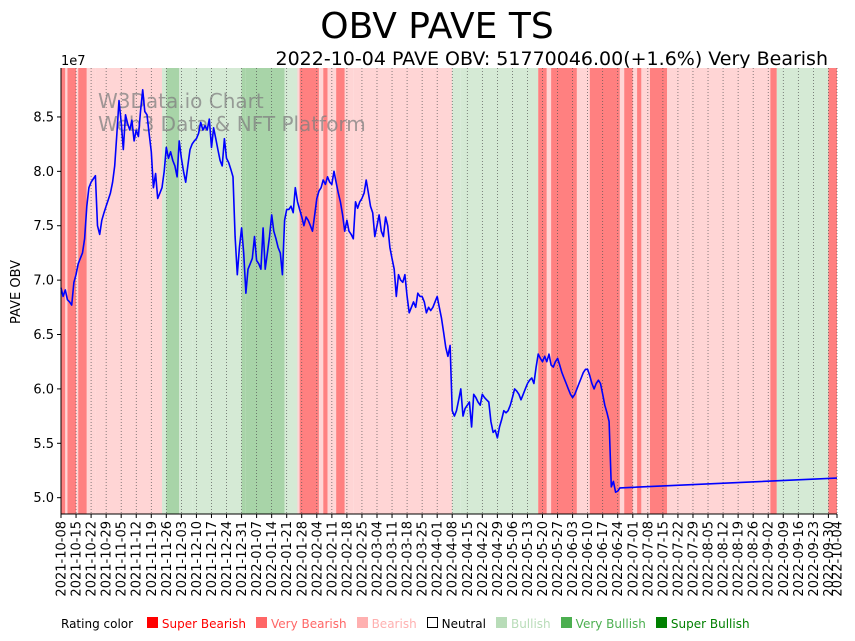  What do you see at coordinates (814, 559) in the screenshot?
I see `x-tick-label: 2022-09-23` at bounding box center [814, 559].